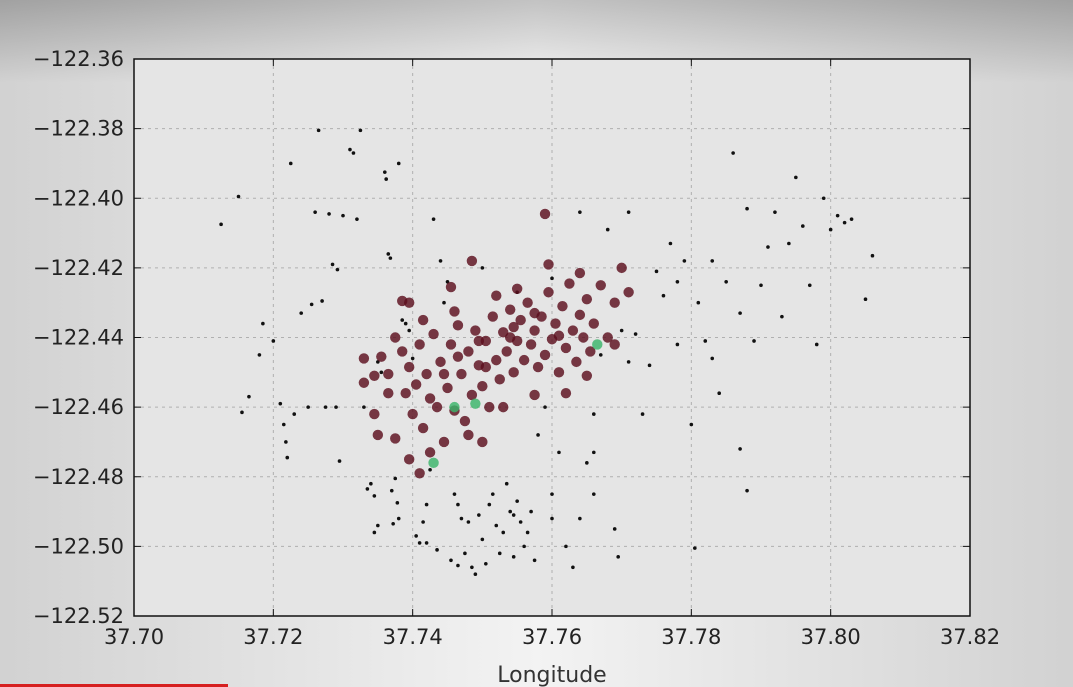 This screenshot has height=687, width=1073. What do you see at coordinates (78, 59) in the screenshot?
I see `y-tick-label: −122.36` at bounding box center [78, 59].